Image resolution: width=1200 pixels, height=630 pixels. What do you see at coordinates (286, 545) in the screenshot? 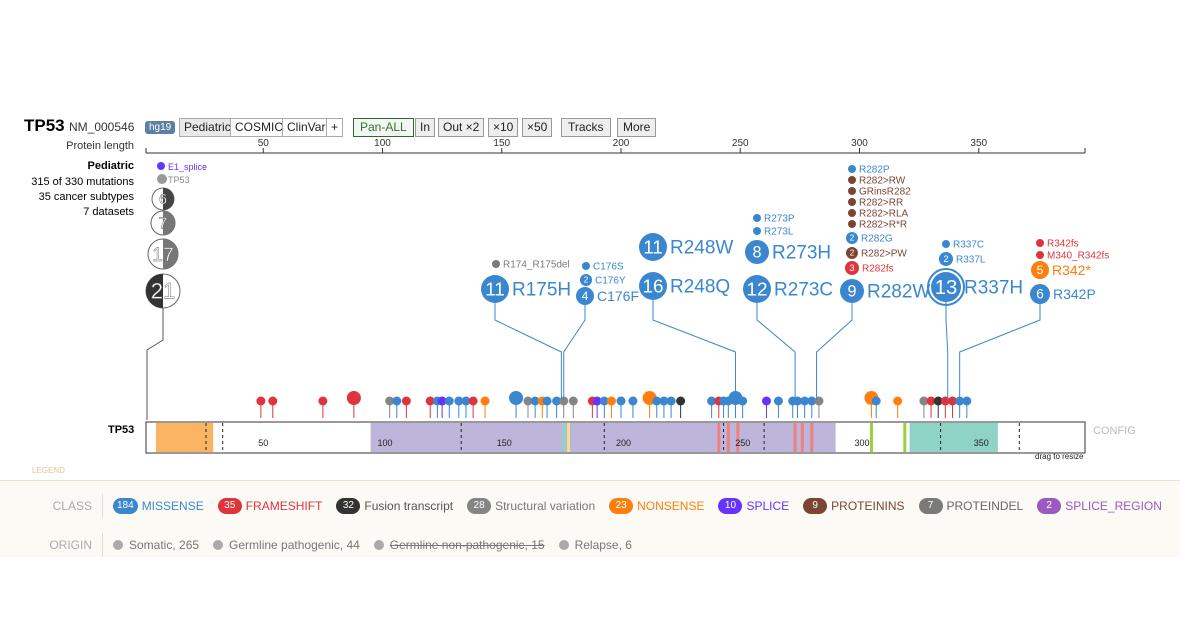
I see `legend-origin: Germline pathogenic, 44` at bounding box center [286, 545].